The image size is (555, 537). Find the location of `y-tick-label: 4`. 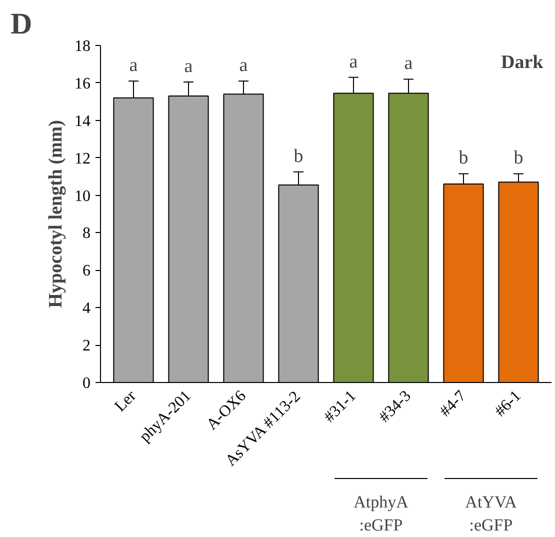

y-tick-label: 4 is located at coordinates (86, 309).